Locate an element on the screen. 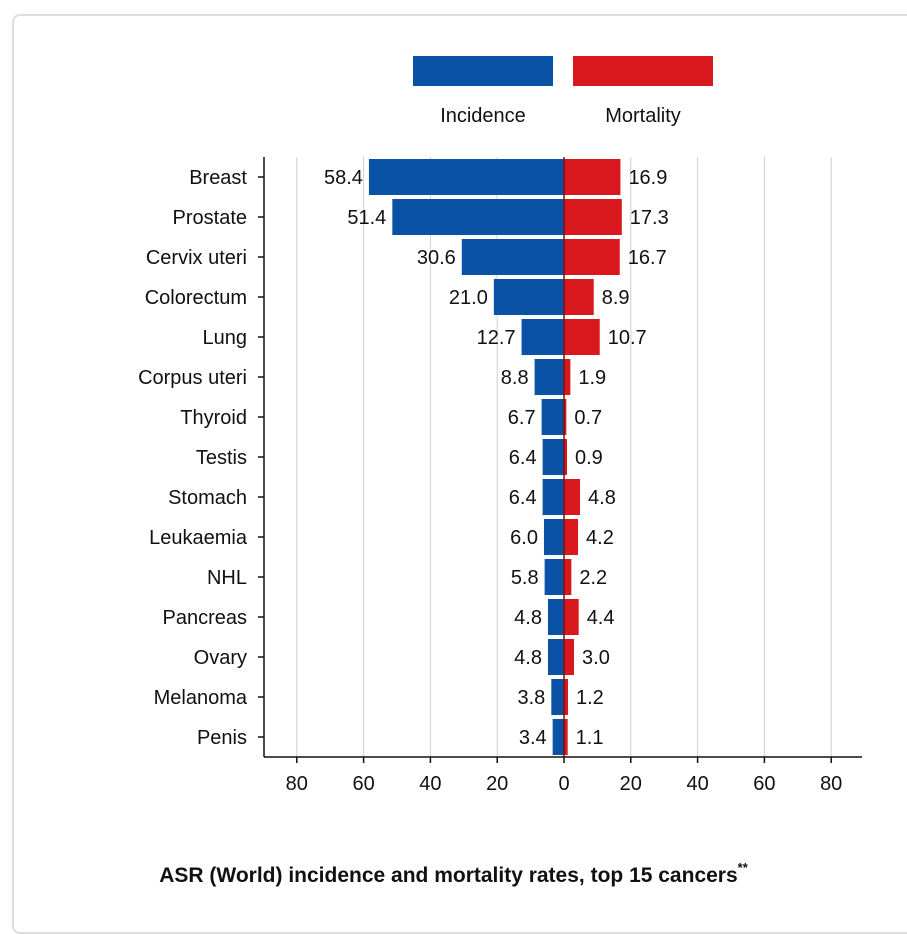 The image size is (907, 934). x-tick-labels: 80 60 40 20 0 20 40 60 80 is located at coordinates (564, 784).